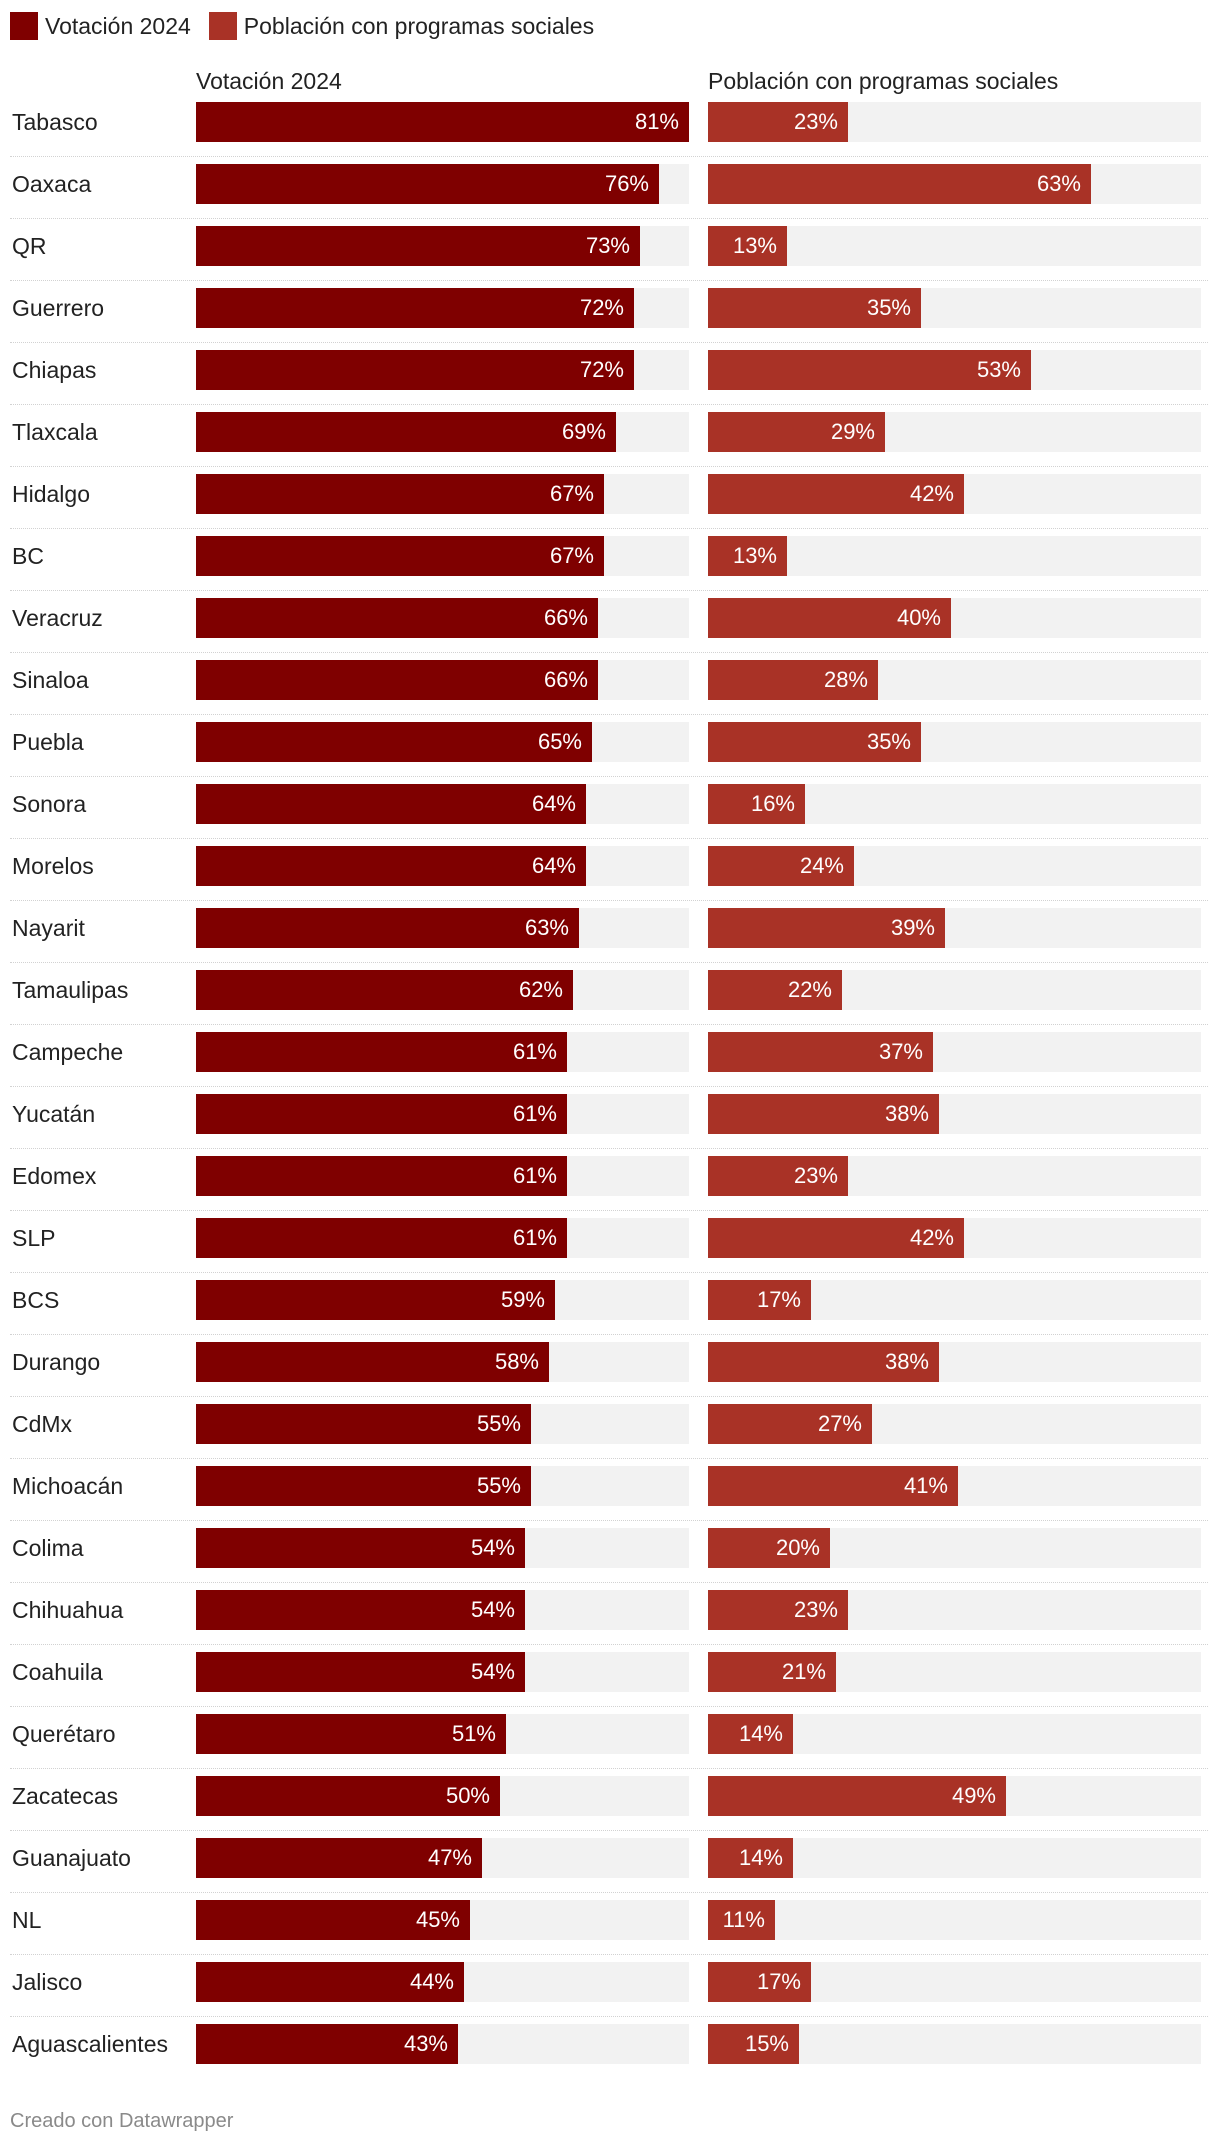  What do you see at coordinates (1058, 183) in the screenshot?
I see `bar-value-label: 63%` at bounding box center [1058, 183].